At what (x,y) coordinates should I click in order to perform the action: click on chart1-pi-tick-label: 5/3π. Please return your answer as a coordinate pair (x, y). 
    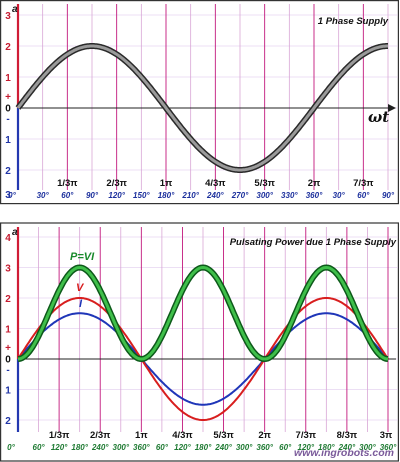
    Looking at the image, I should click on (264, 183).